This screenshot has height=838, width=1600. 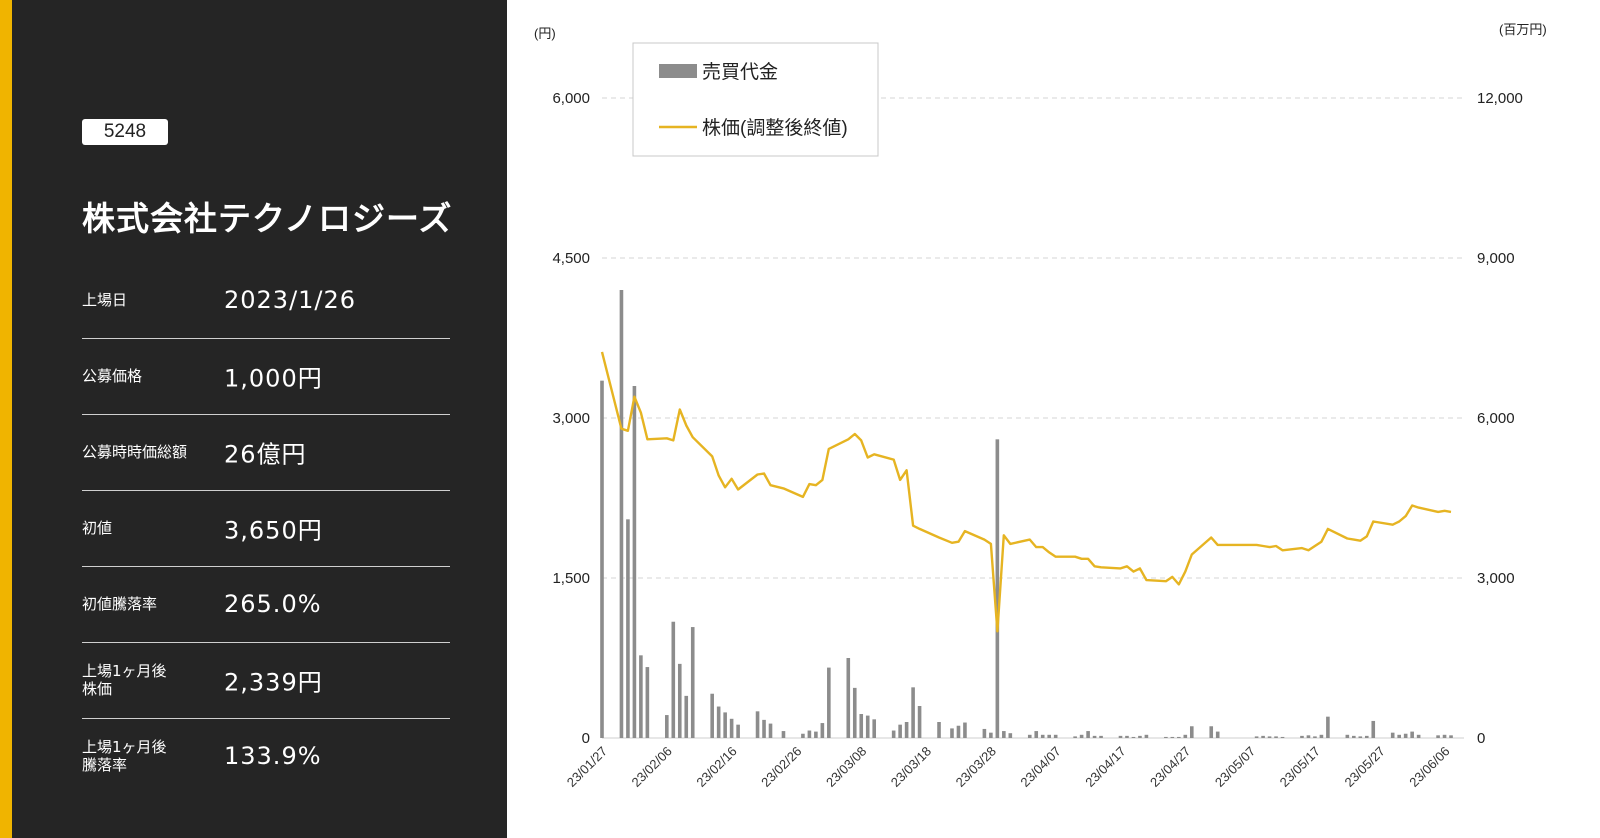 I want to click on info-row: 公募価格 1,000円, so click(x=266, y=376).